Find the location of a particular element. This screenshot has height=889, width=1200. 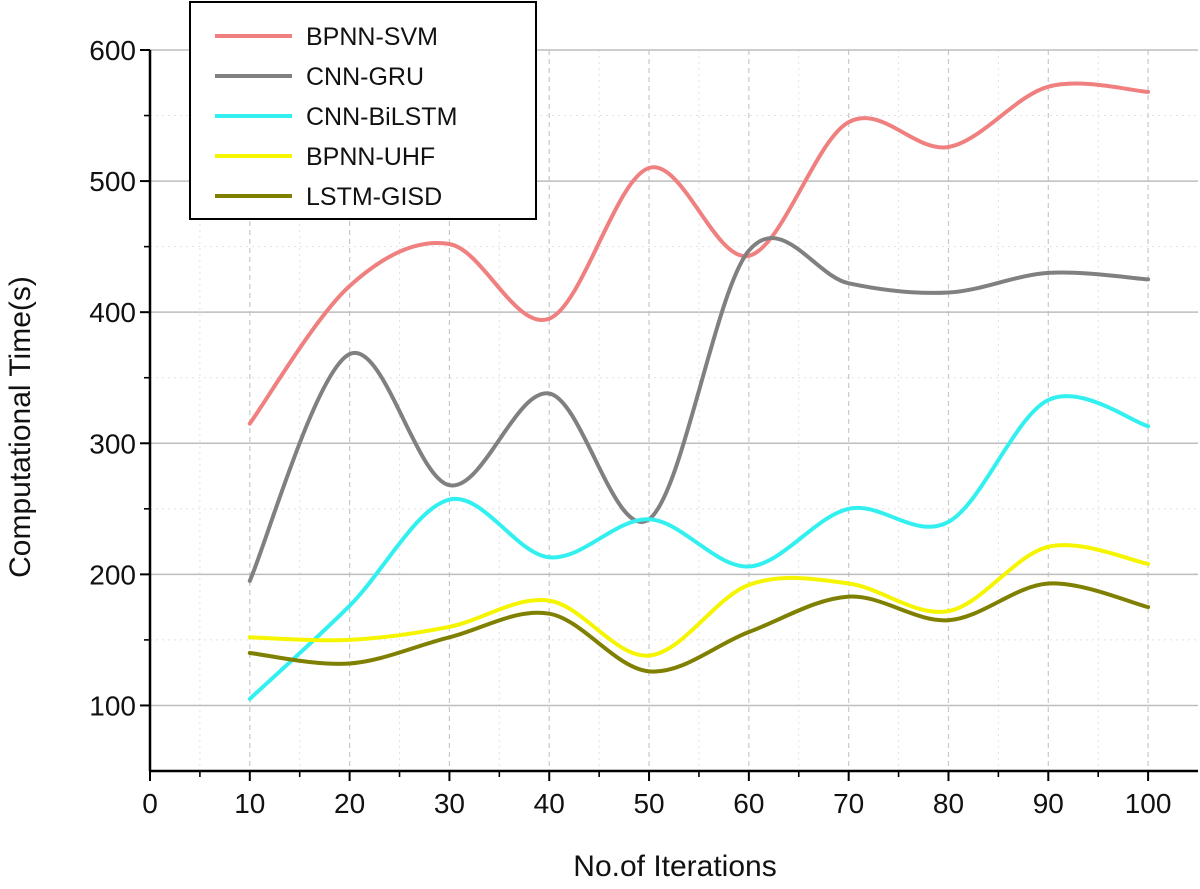

y-tick-label: 500 is located at coordinates (112, 181).